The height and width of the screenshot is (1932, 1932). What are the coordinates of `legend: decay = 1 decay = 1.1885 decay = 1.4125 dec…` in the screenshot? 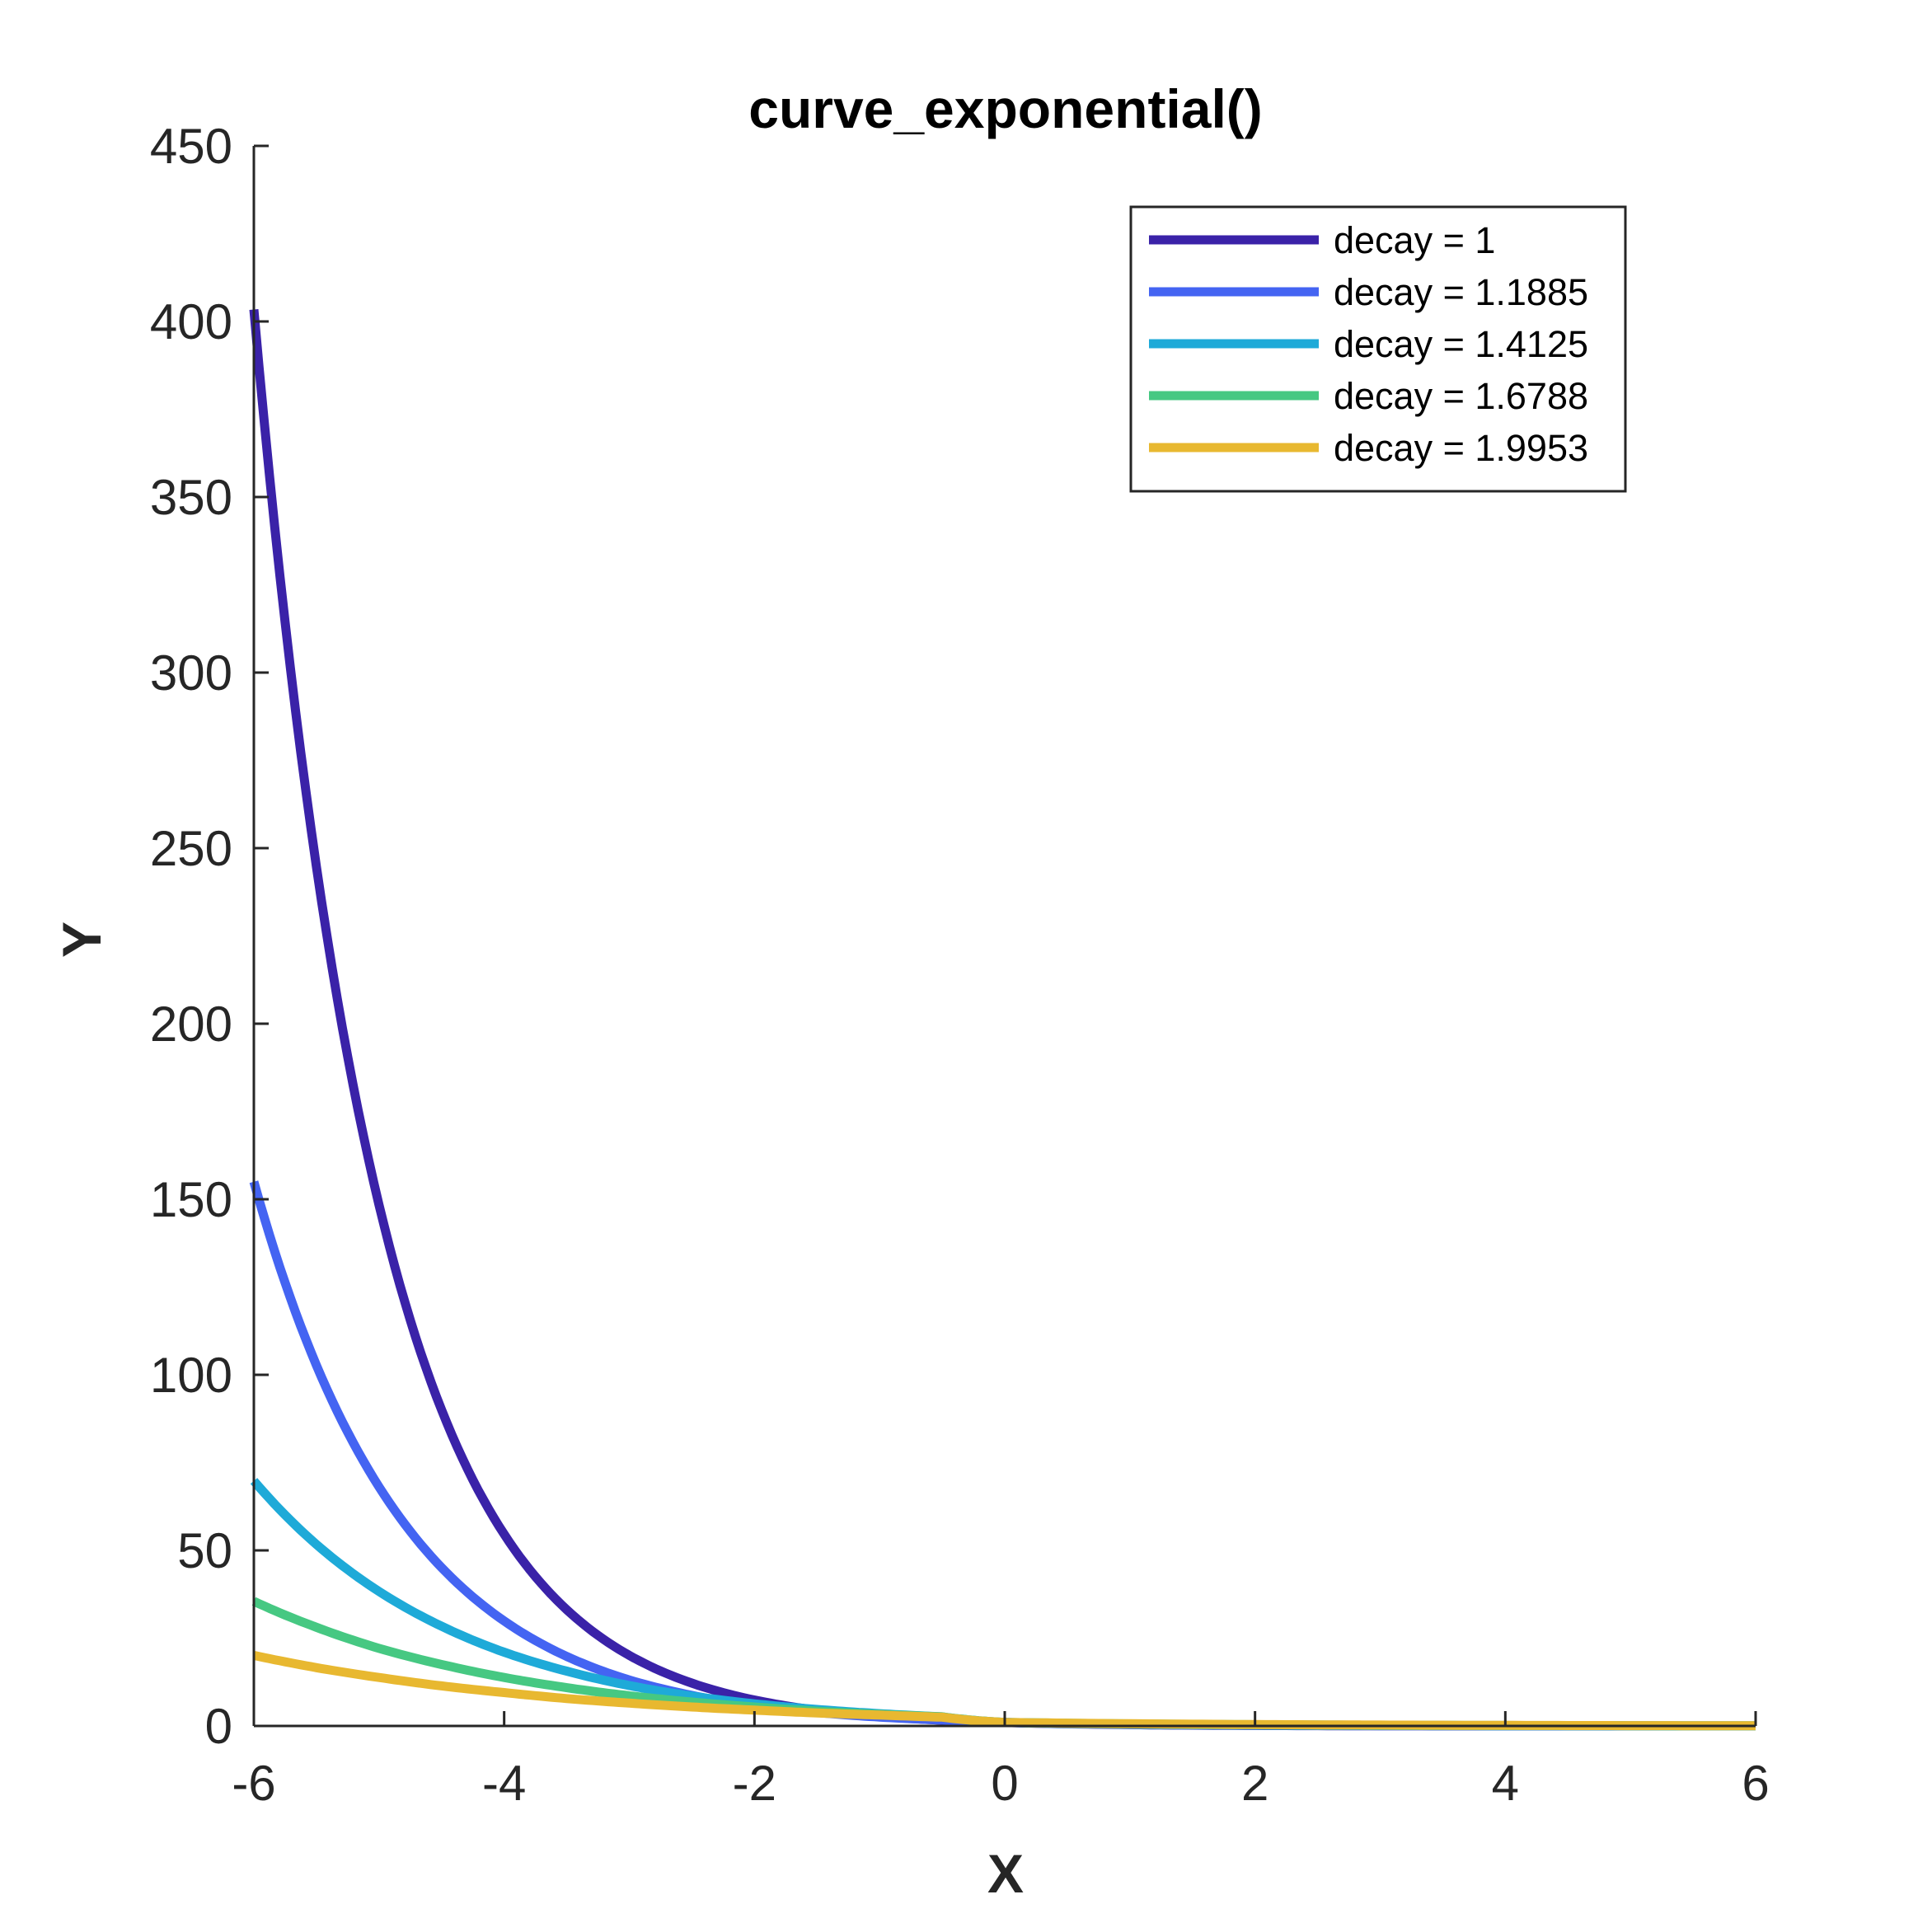 It's located at (1378, 349).